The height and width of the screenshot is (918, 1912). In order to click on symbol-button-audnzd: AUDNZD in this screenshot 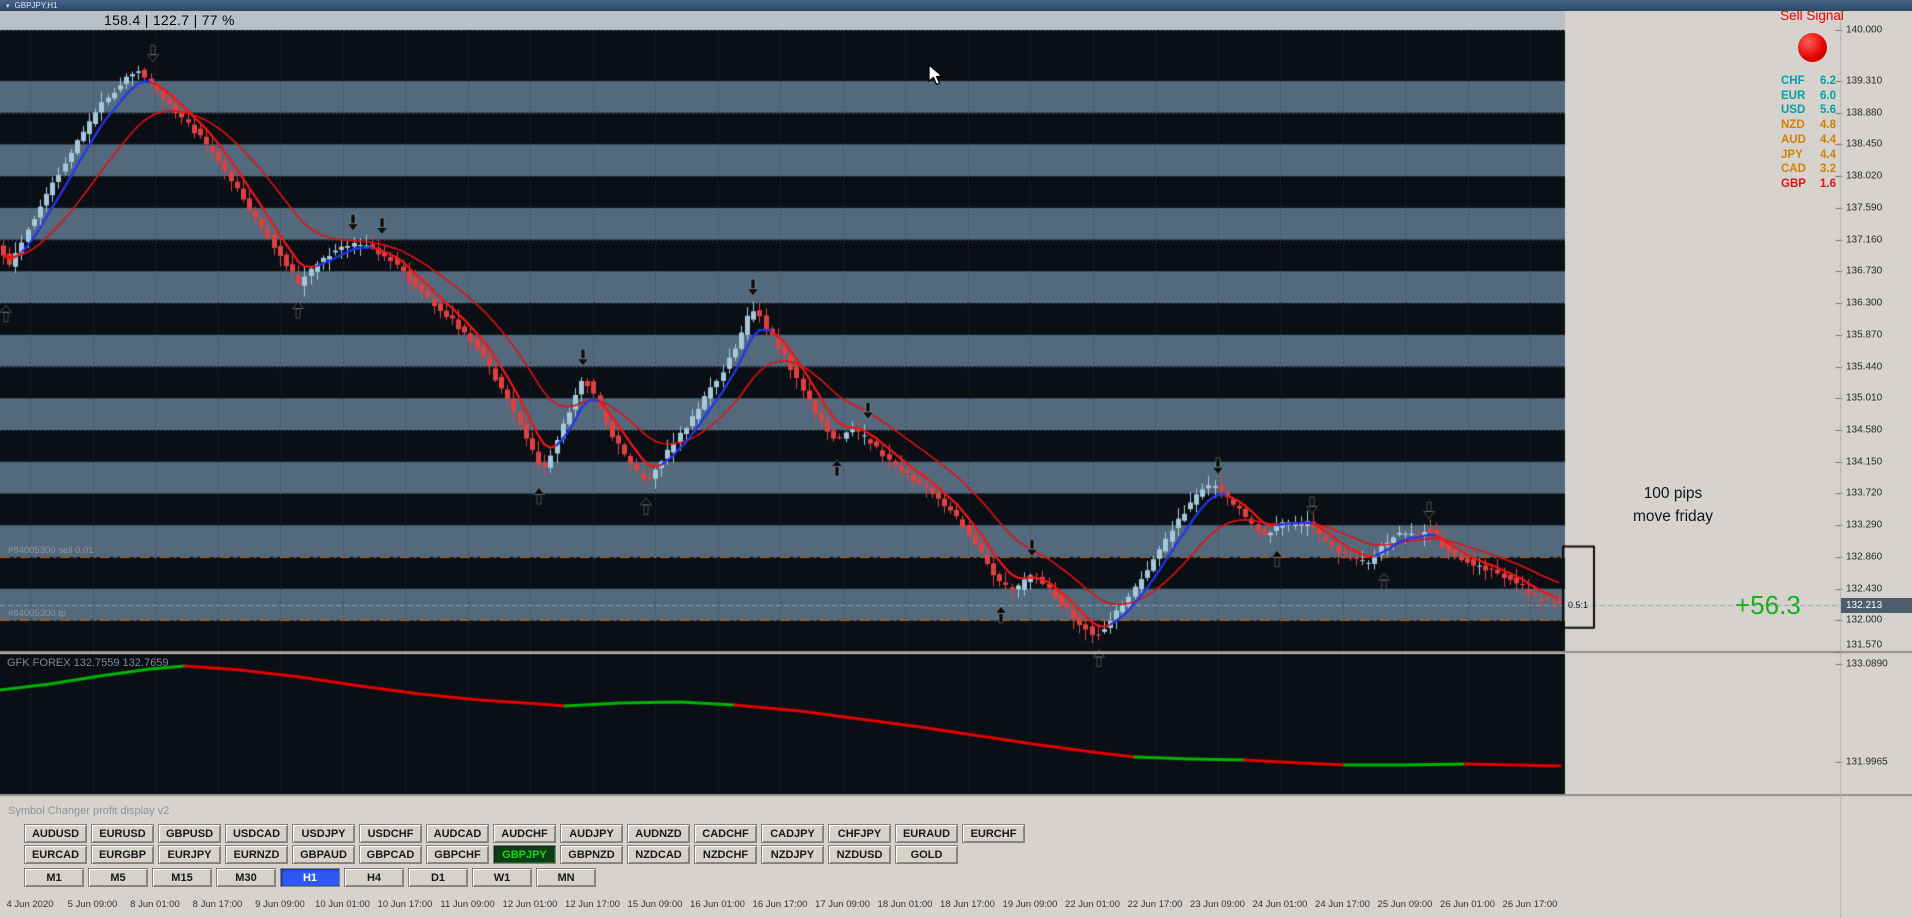, I will do `click(658, 833)`.